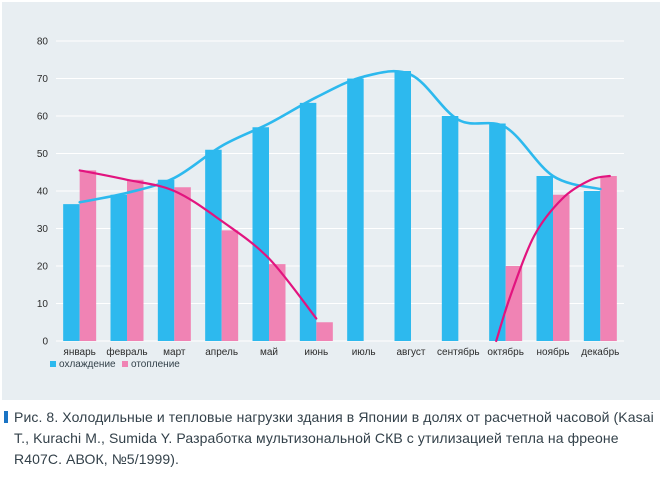 The height and width of the screenshot is (477, 662). I want to click on y-tick-label: 30, so click(43, 229).